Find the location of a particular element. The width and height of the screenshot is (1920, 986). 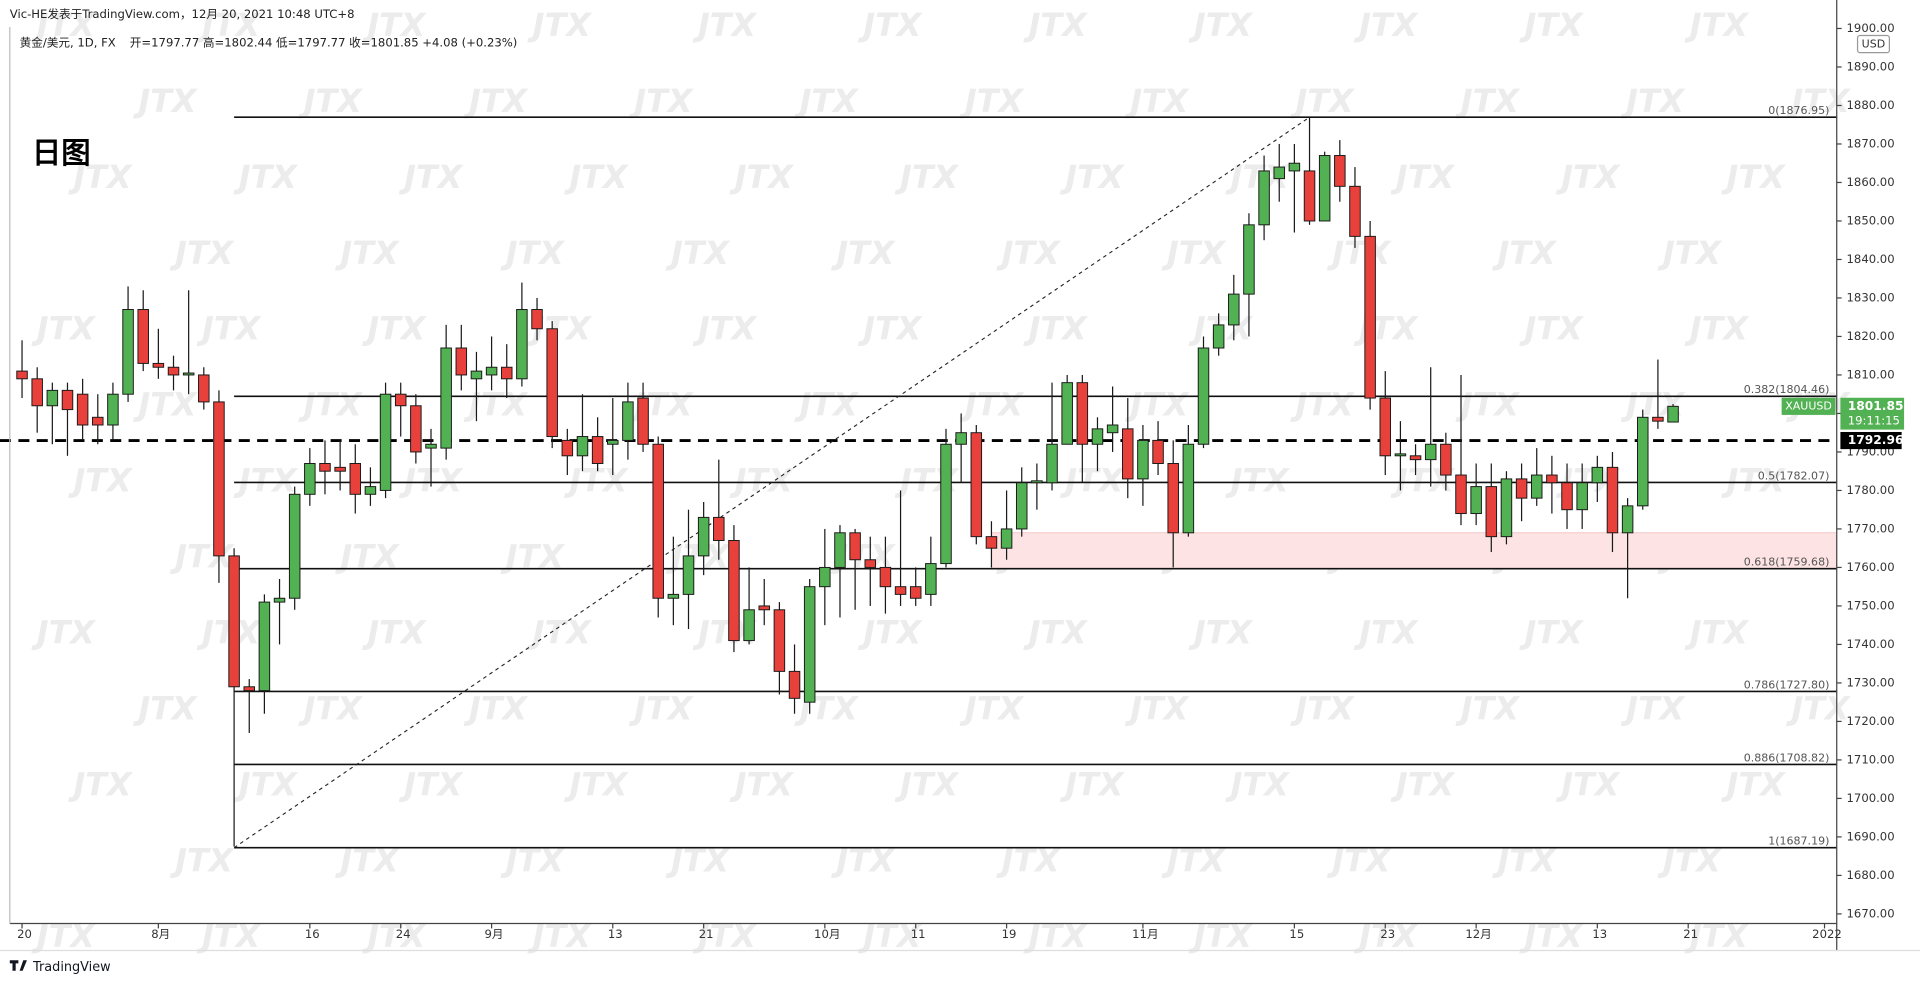

x-tick-label: 19 is located at coordinates (1009, 934).